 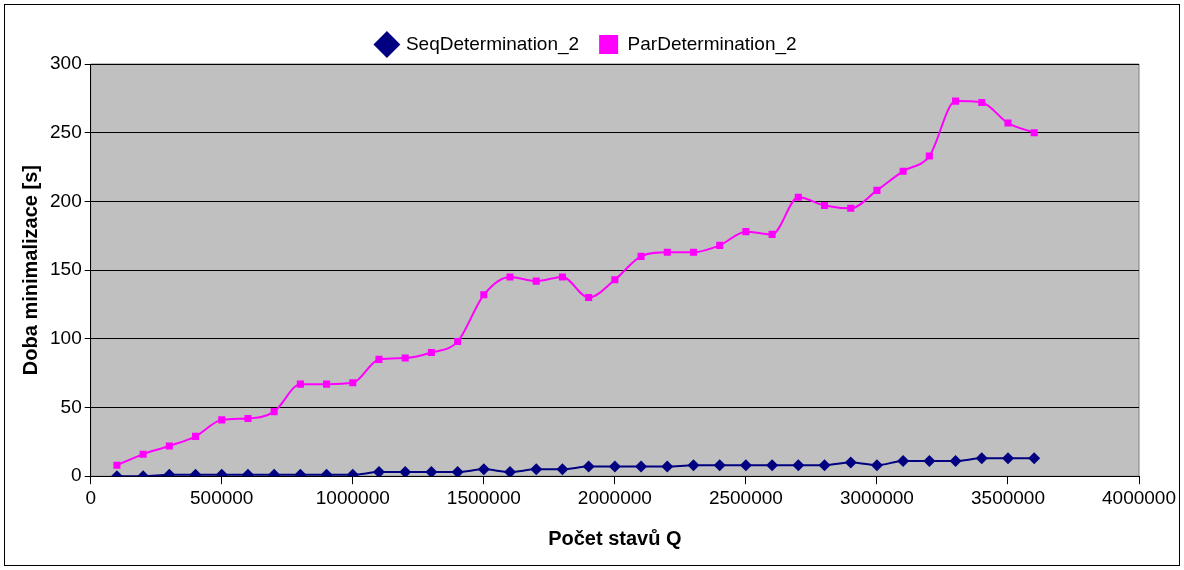 I want to click on x-tick-label: 500000, so click(x=222, y=497).